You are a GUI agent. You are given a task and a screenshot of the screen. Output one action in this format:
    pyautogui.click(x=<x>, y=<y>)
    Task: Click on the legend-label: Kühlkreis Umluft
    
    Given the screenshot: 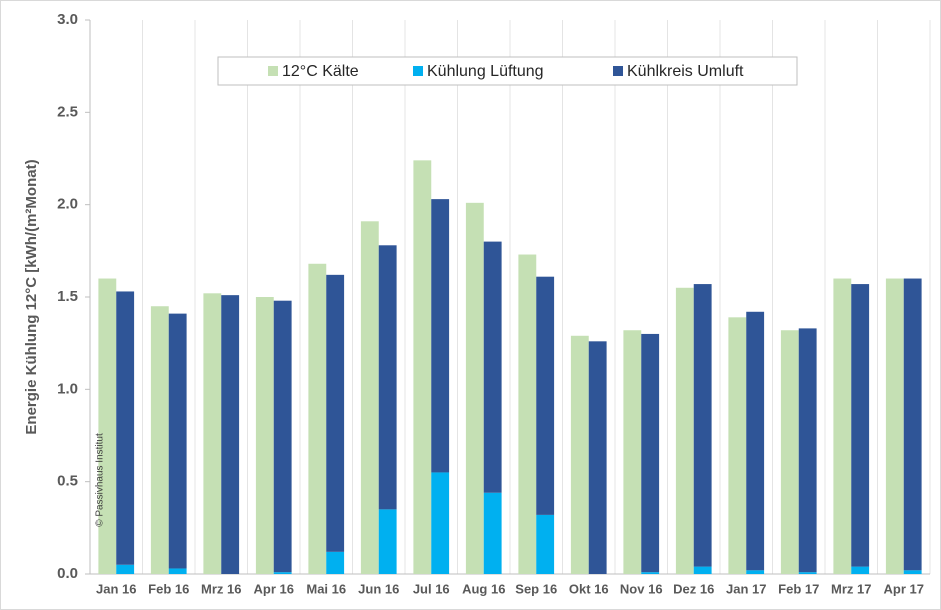 What is the action you would take?
    pyautogui.click(x=685, y=71)
    